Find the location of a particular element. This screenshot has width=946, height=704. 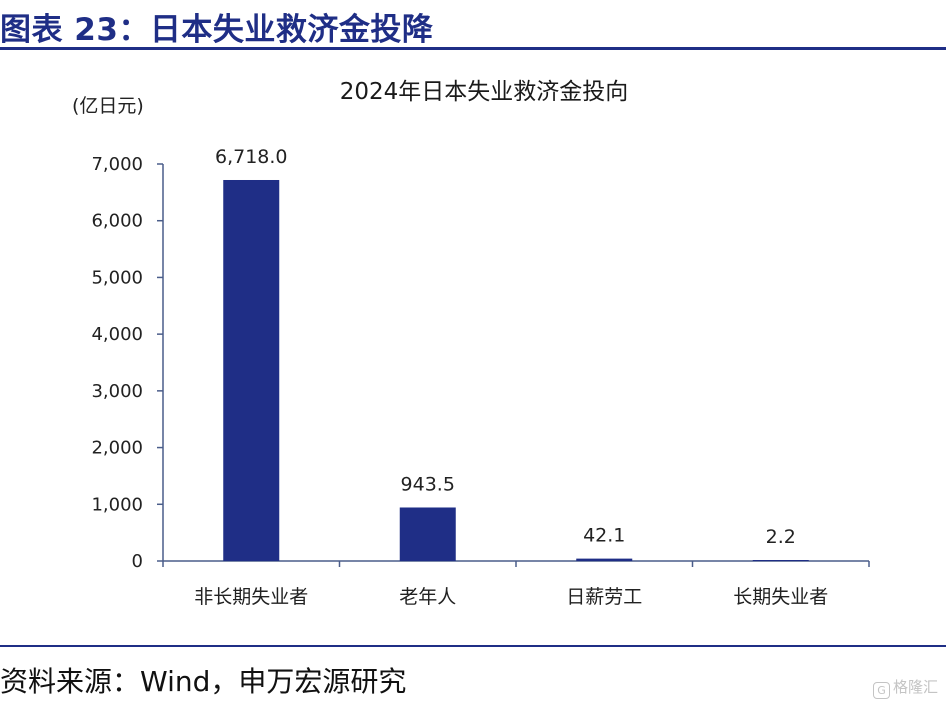

title-divider is located at coordinates (473, 48).